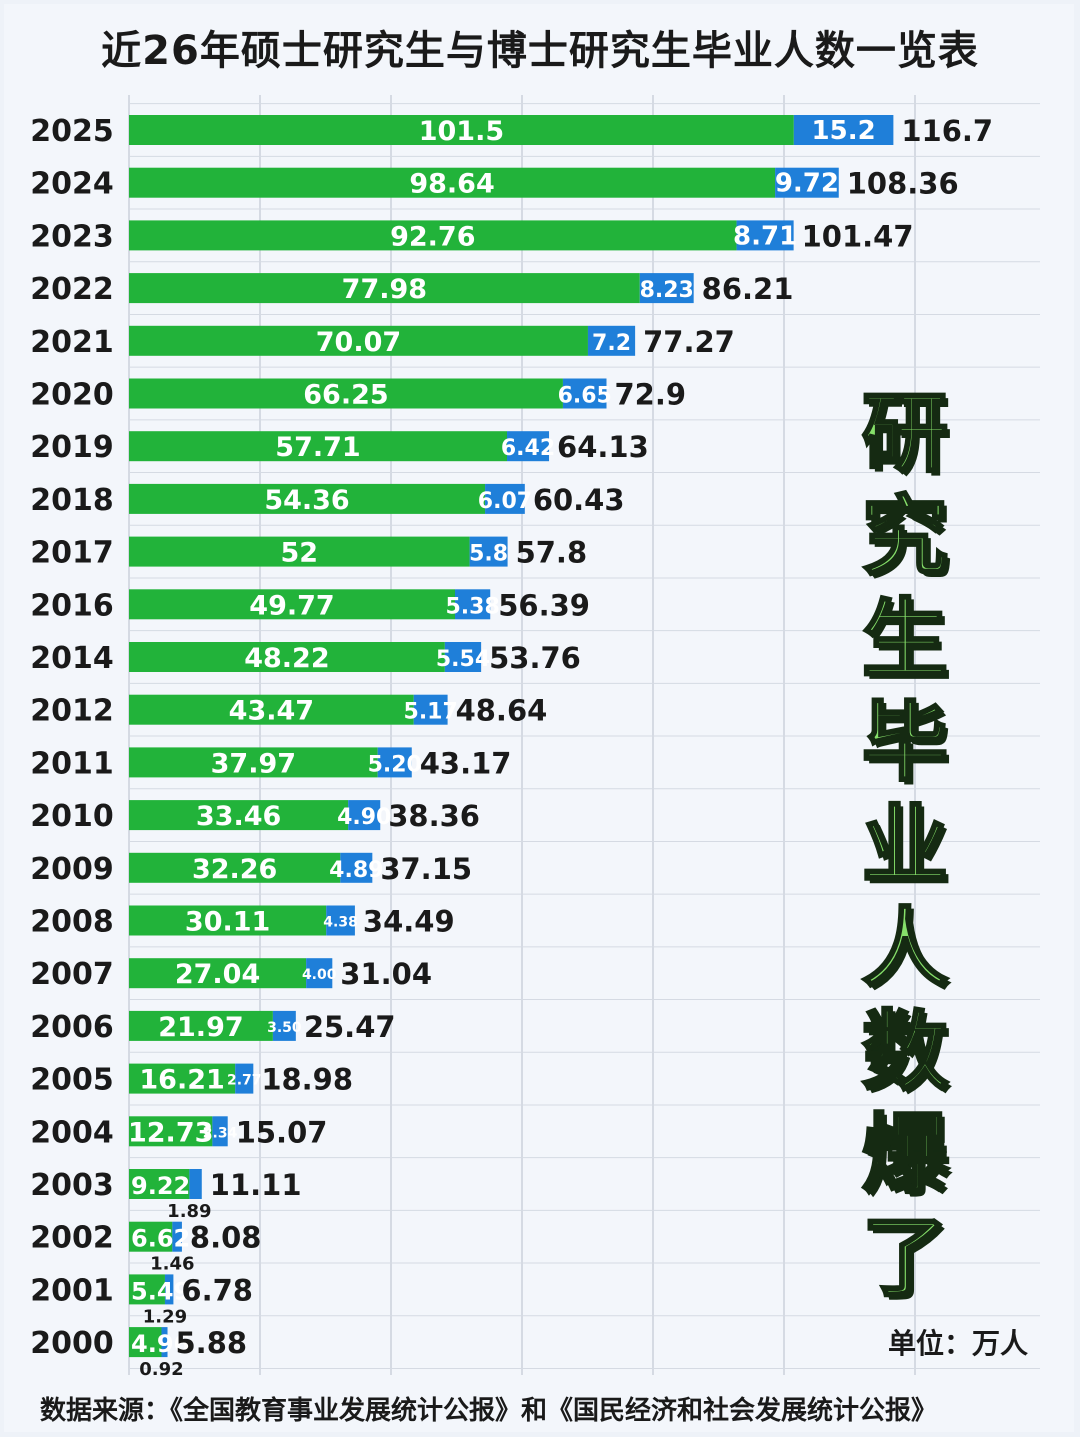 Image resolution: width=1080 pixels, height=1437 pixels. What do you see at coordinates (72, 289) in the screenshot?
I see `year-label: 2022` at bounding box center [72, 289].